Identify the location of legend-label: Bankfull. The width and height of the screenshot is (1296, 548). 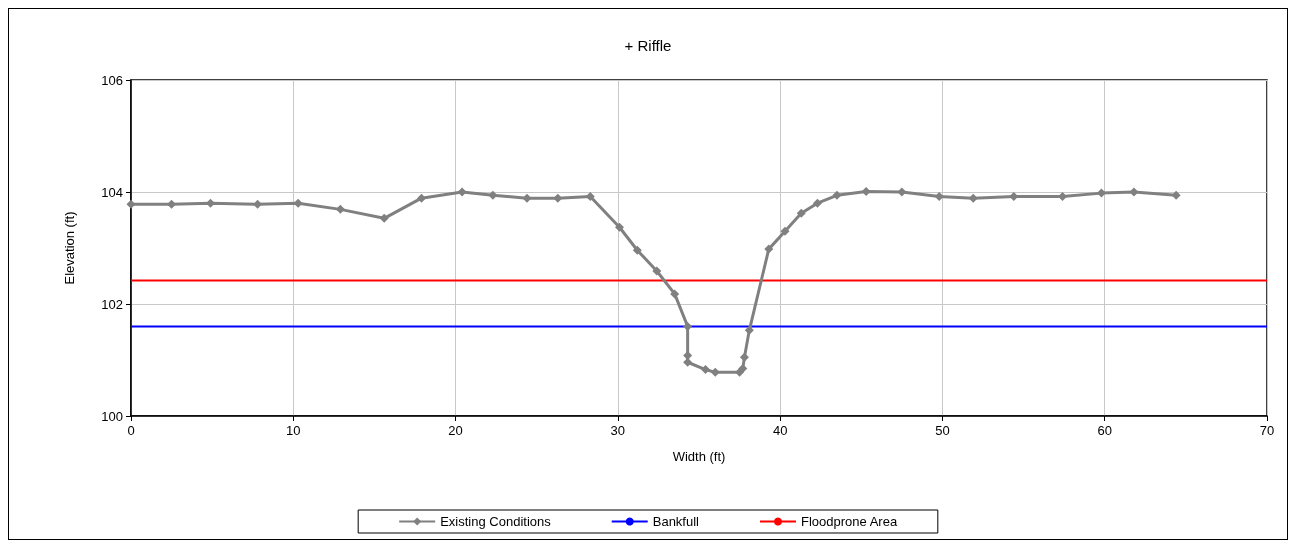
(676, 521).